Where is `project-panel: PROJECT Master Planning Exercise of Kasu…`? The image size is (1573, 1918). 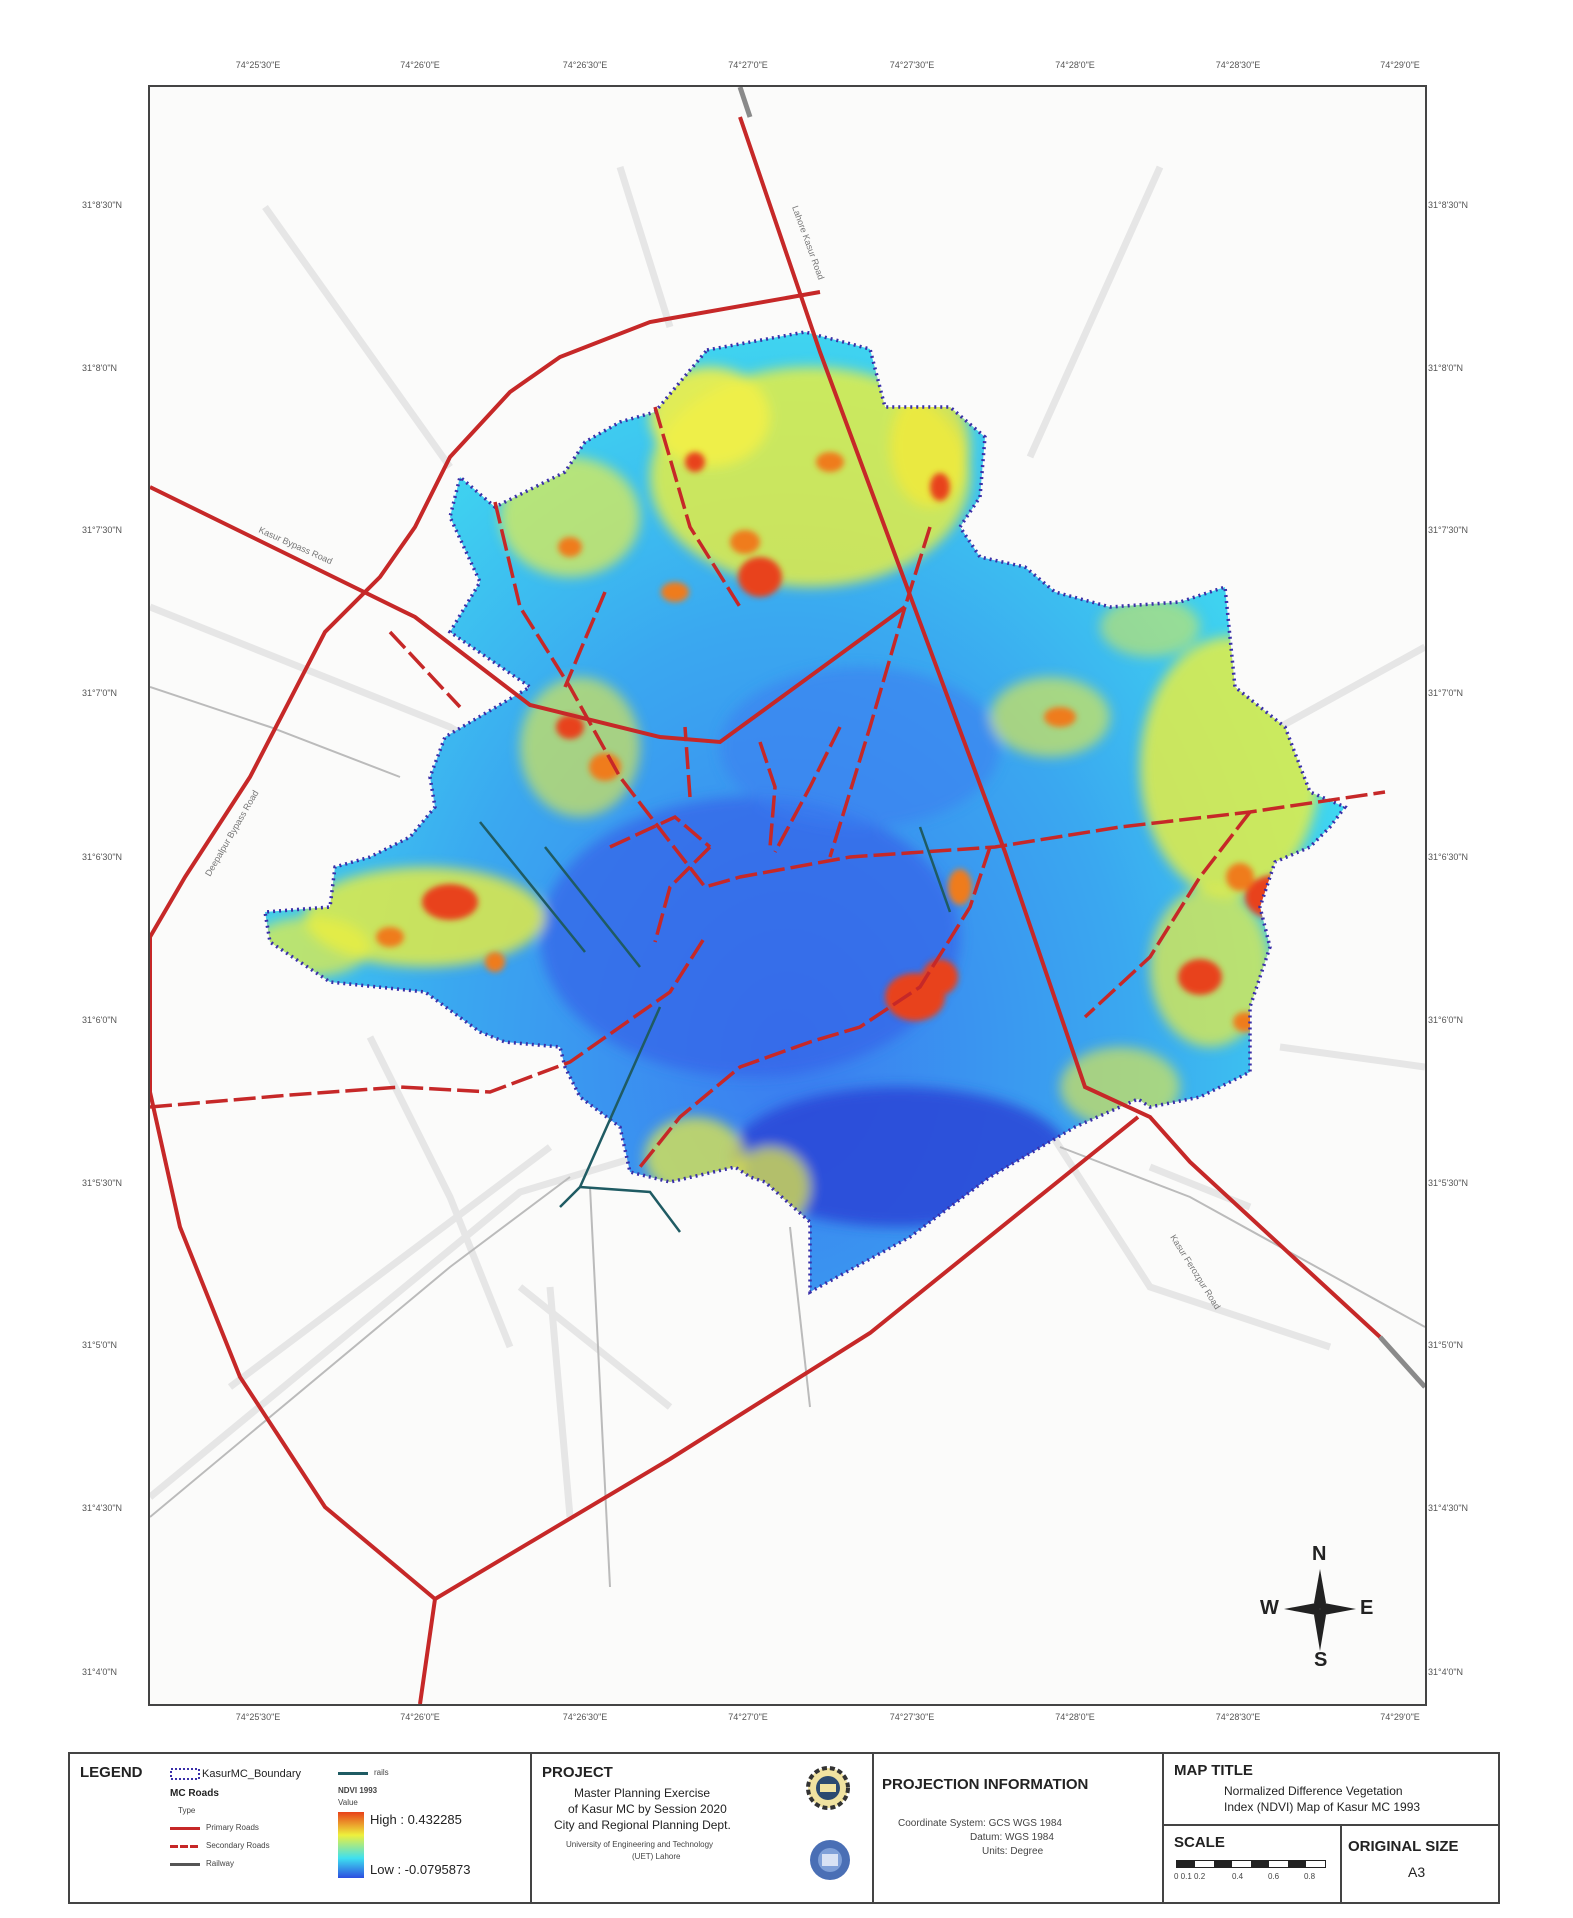 project-panel: PROJECT Master Planning Exercise of Kasu… is located at coordinates (702, 1828).